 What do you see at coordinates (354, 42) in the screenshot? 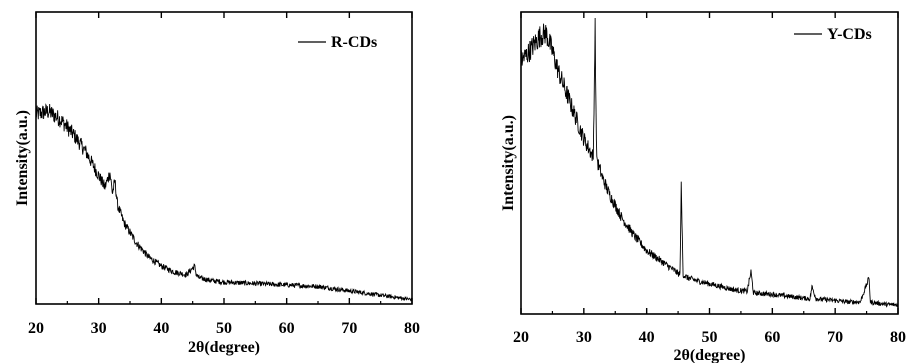
I see `legend-label: R-CDs` at bounding box center [354, 42].